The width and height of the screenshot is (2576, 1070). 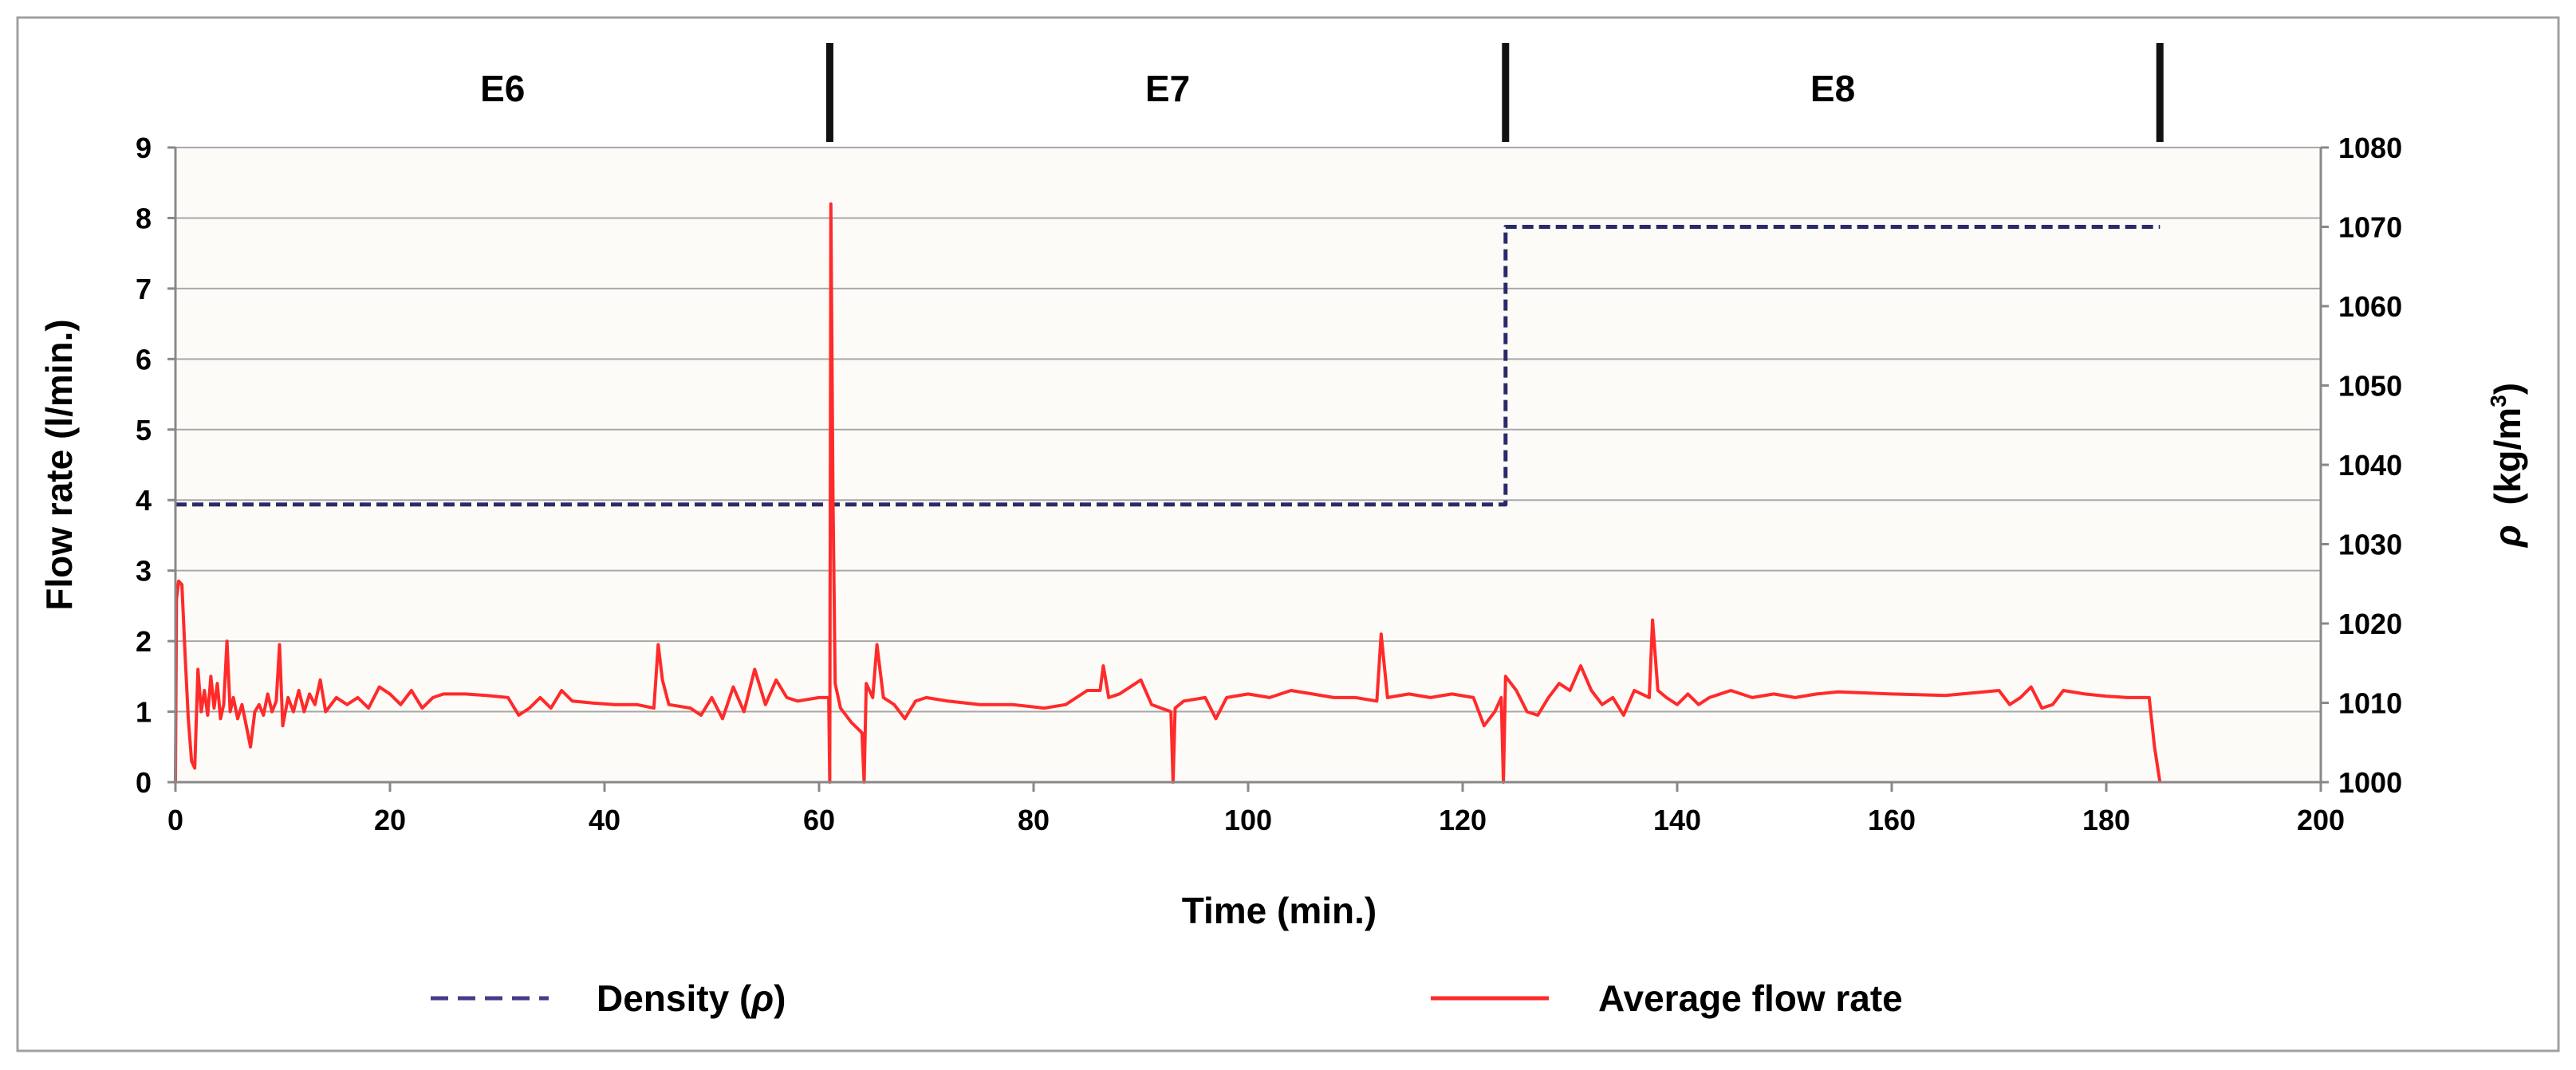 What do you see at coordinates (1463, 820) in the screenshot?
I see `x-tick-label: 120` at bounding box center [1463, 820].